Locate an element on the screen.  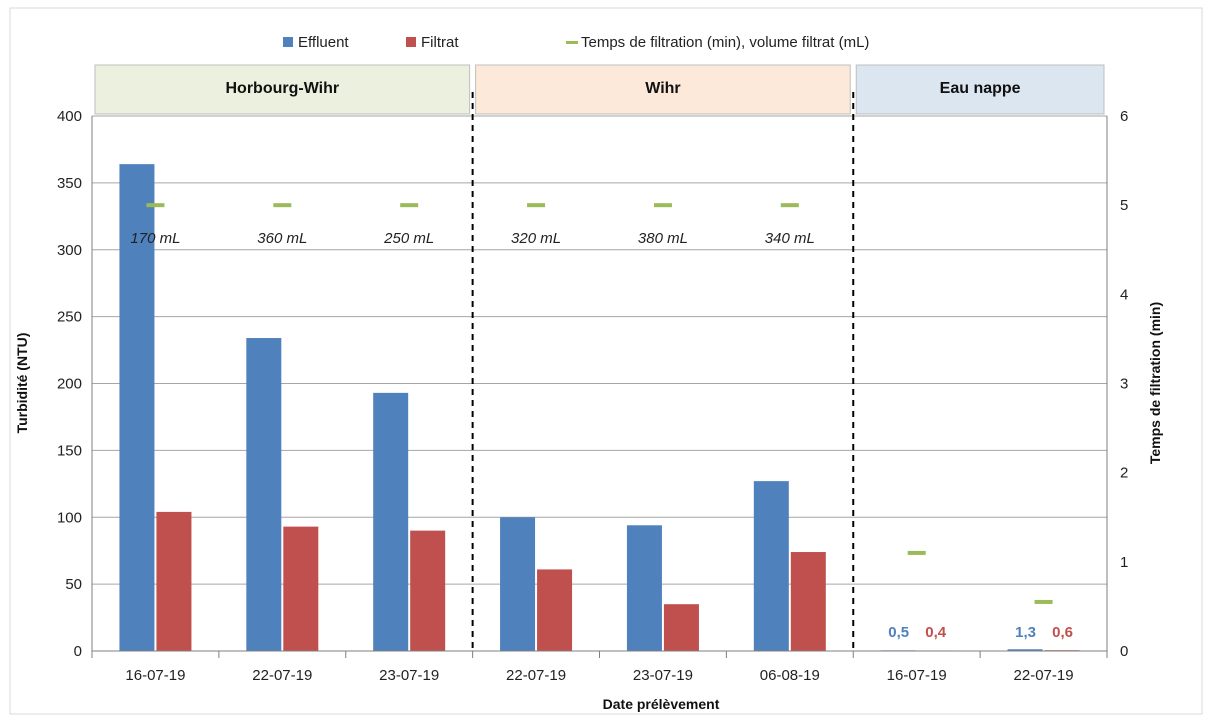
volume-label: 170 mL is located at coordinates (155, 238).